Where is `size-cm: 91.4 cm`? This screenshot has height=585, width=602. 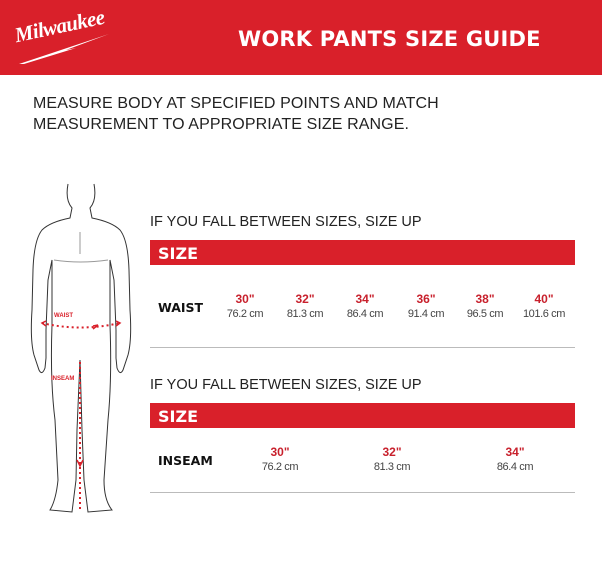 size-cm: 91.4 cm is located at coordinates (426, 314).